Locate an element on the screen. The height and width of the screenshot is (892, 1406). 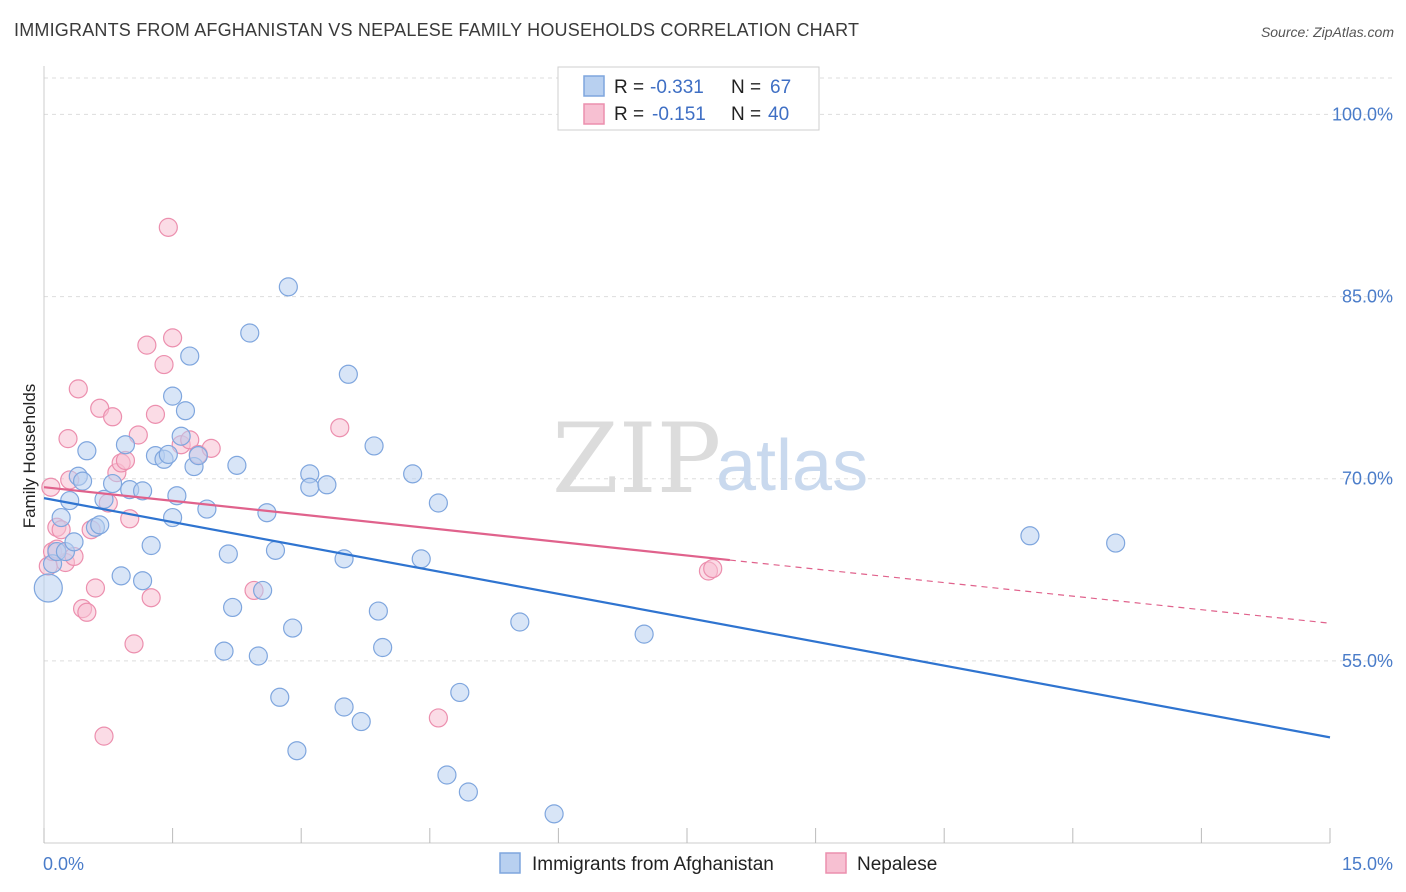
legend-blue-n-label: N = is located at coordinates (746, 87).